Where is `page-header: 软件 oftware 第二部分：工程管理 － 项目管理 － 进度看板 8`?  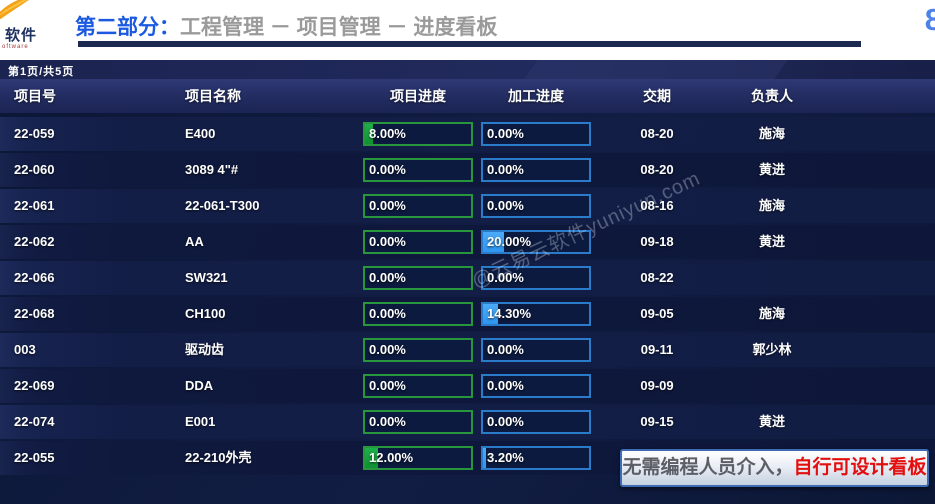 page-header: 软件 oftware 第二部分：工程管理 － 项目管理 － 进度看板 8 is located at coordinates (467, 30).